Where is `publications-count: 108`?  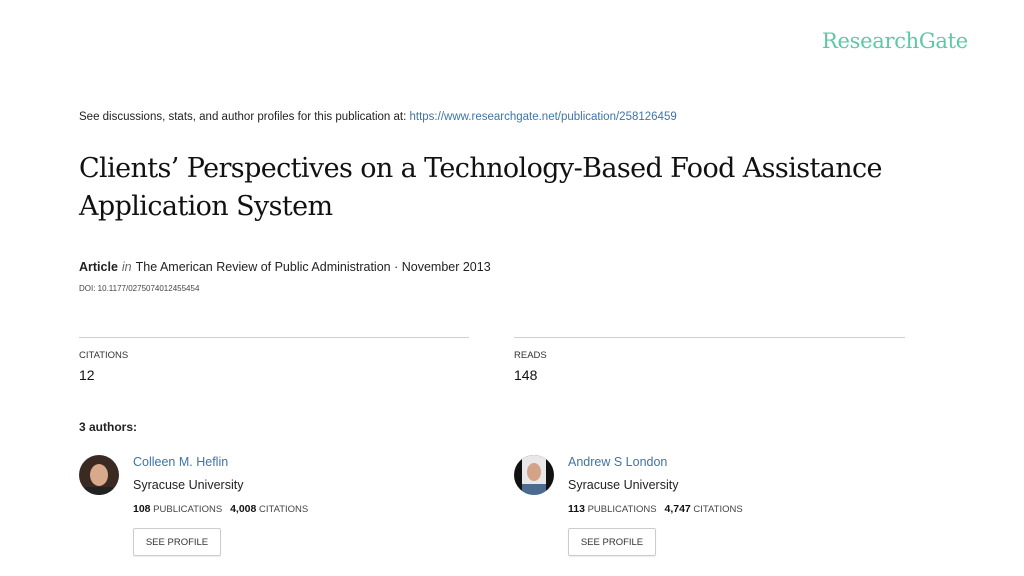
publications-count: 108 is located at coordinates (142, 509).